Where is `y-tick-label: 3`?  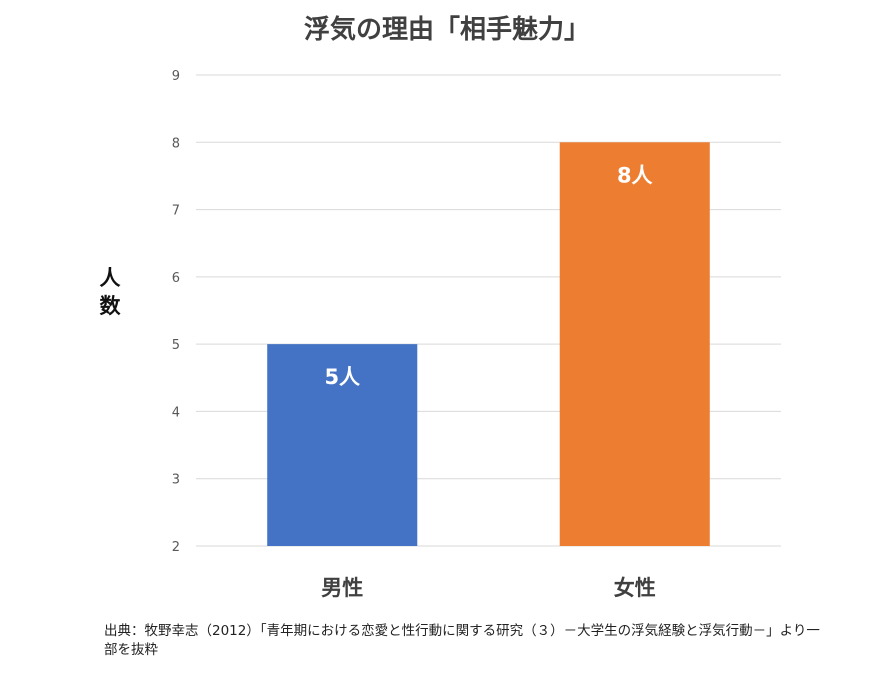 y-tick-label: 3 is located at coordinates (176, 480).